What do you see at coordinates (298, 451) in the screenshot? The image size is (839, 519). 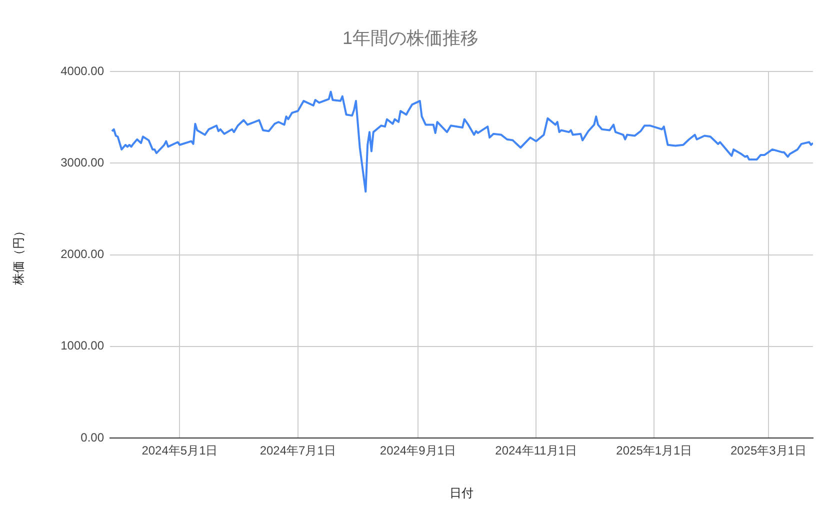 I see `x-tick-label: 2024年7月1日` at bounding box center [298, 451].